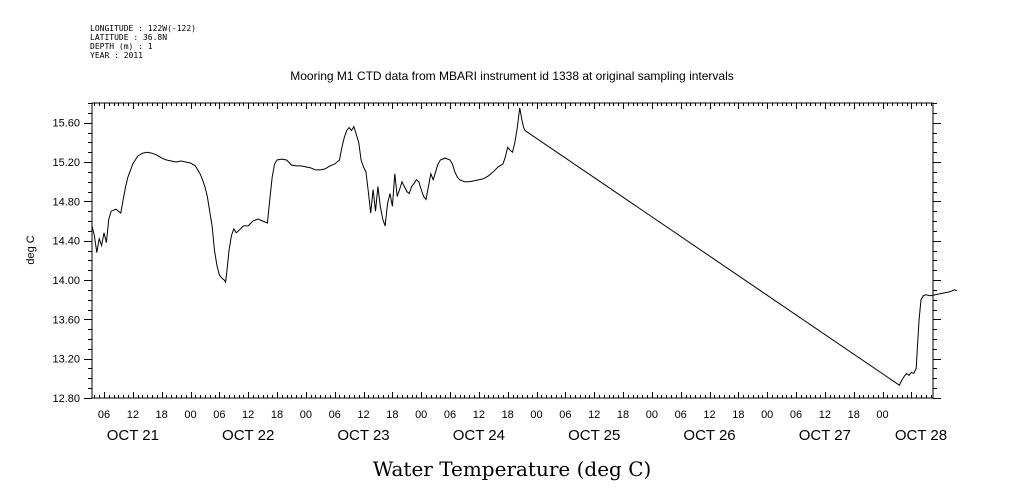 The height and width of the screenshot is (504, 1009). What do you see at coordinates (66, 320) in the screenshot?
I see `y-tick-label: 13.60` at bounding box center [66, 320].